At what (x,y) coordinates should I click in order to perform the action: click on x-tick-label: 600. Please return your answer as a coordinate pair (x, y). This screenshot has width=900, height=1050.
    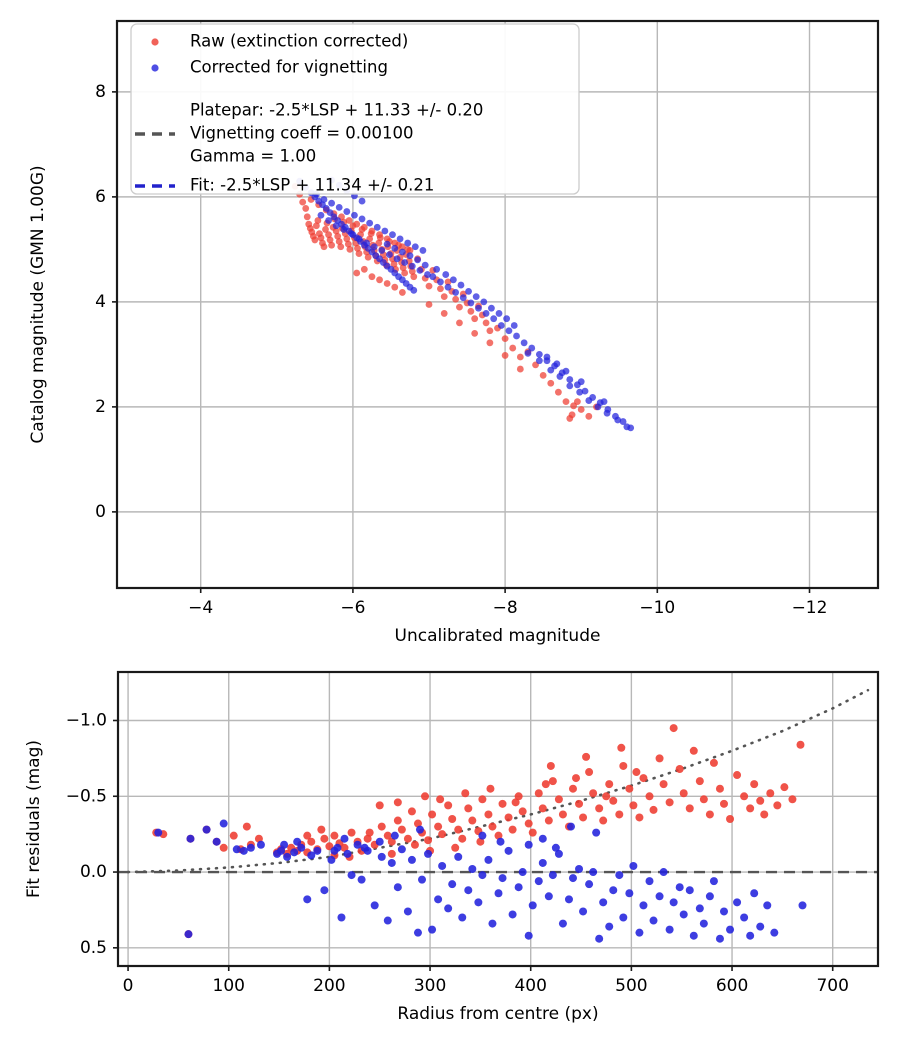
    Looking at the image, I should click on (732, 986).